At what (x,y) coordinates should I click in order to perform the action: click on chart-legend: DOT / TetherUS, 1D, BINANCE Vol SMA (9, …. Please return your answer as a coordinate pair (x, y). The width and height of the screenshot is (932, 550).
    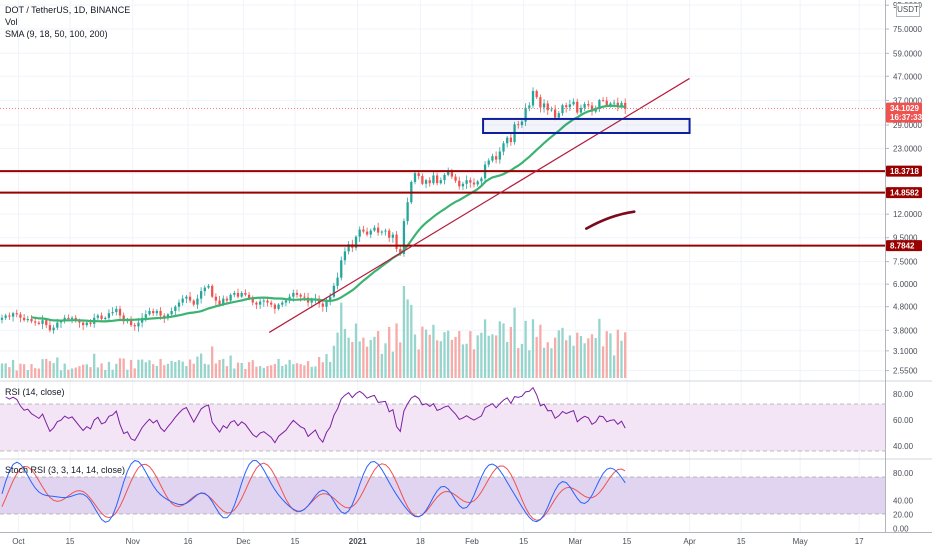
    Looking at the image, I should click on (67, 22).